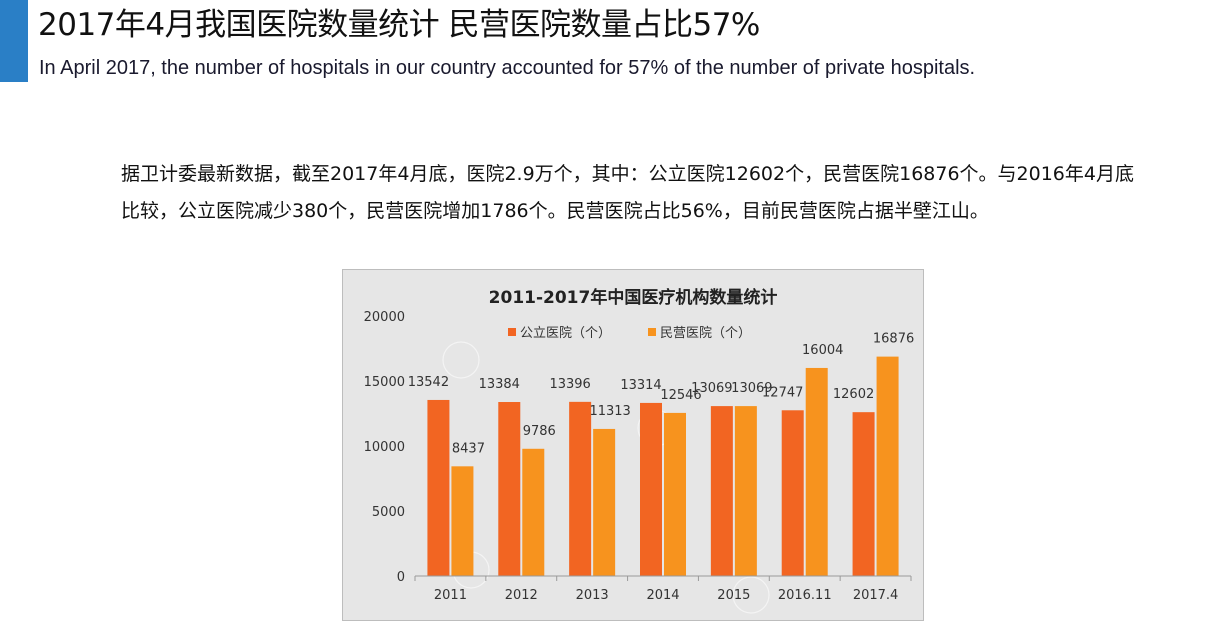  What do you see at coordinates (499, 384) in the screenshot?
I see `data-label: 13384` at bounding box center [499, 384].